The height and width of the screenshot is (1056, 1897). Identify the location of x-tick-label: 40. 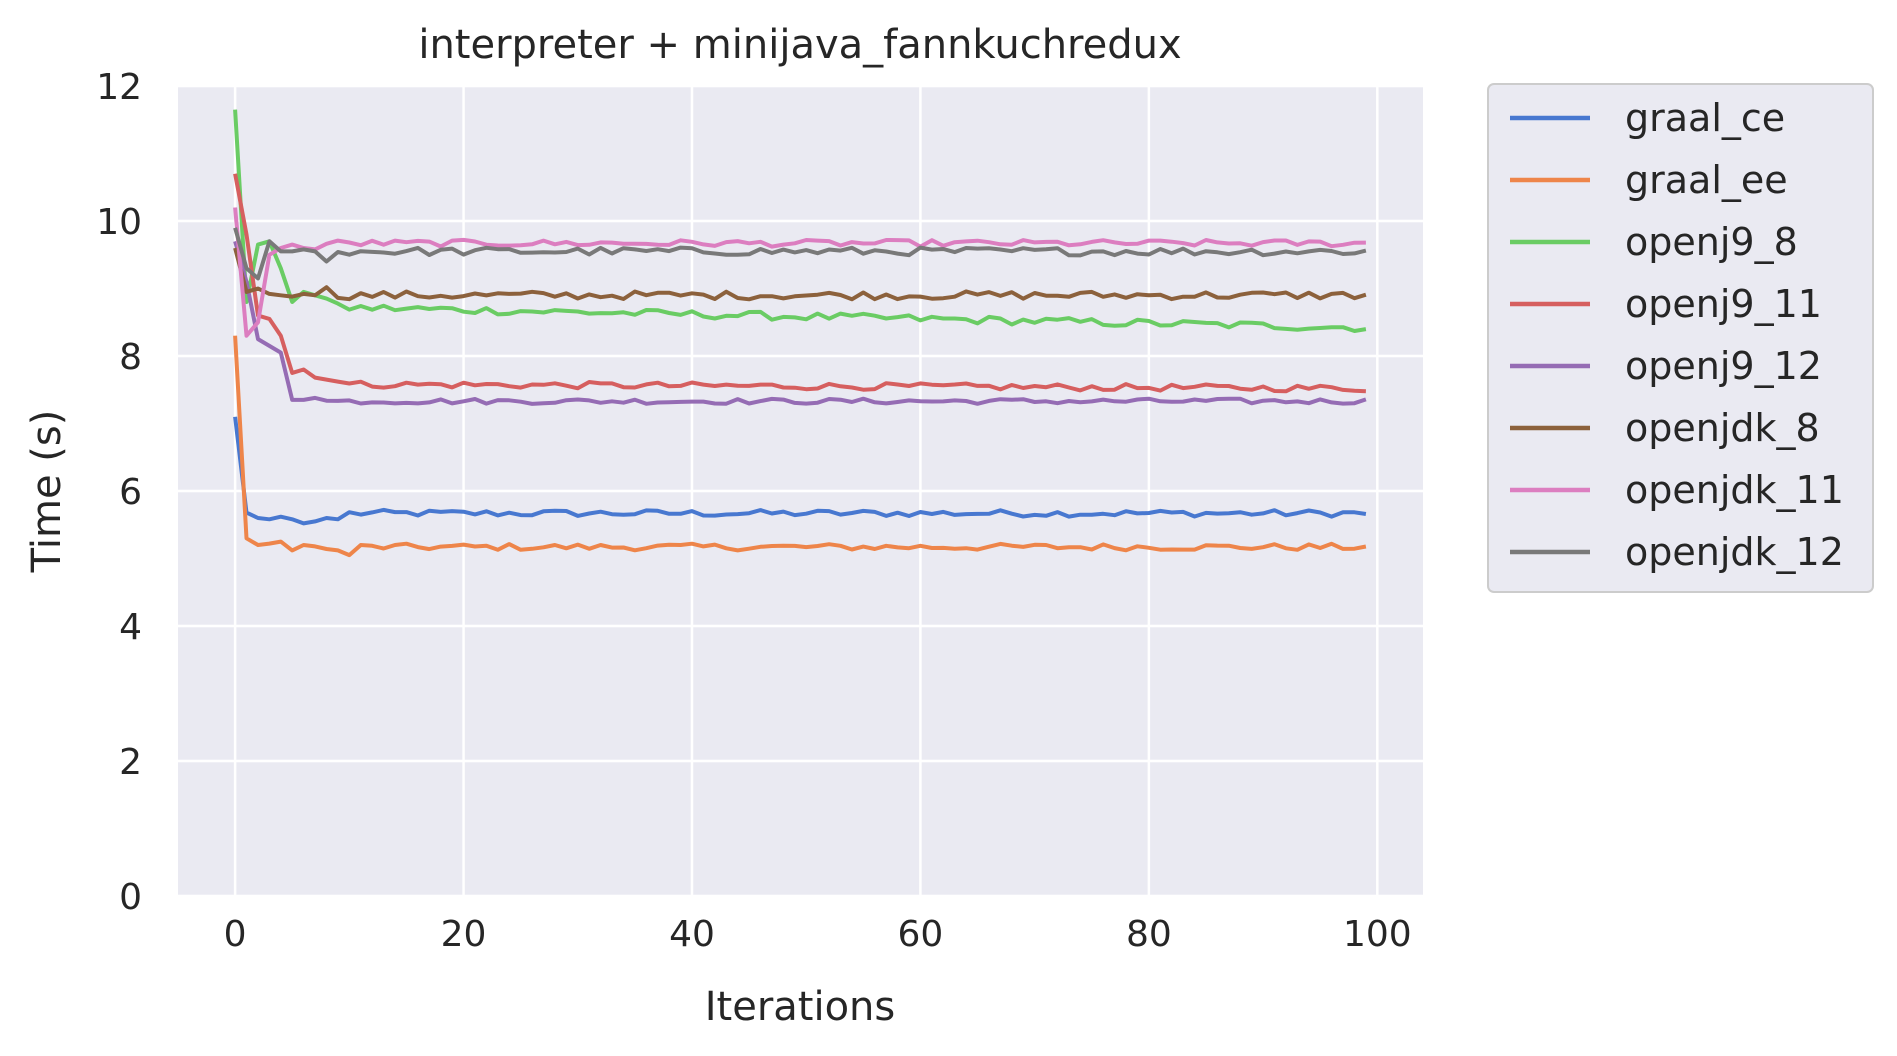
(692, 934).